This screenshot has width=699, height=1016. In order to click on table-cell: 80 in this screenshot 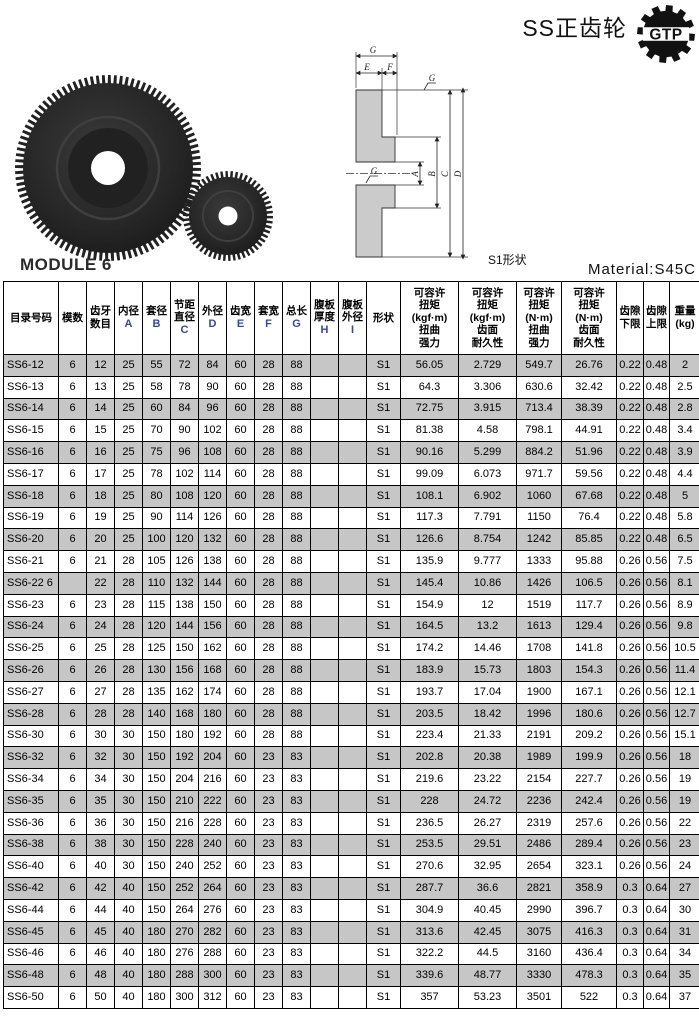, I will do `click(156, 496)`.